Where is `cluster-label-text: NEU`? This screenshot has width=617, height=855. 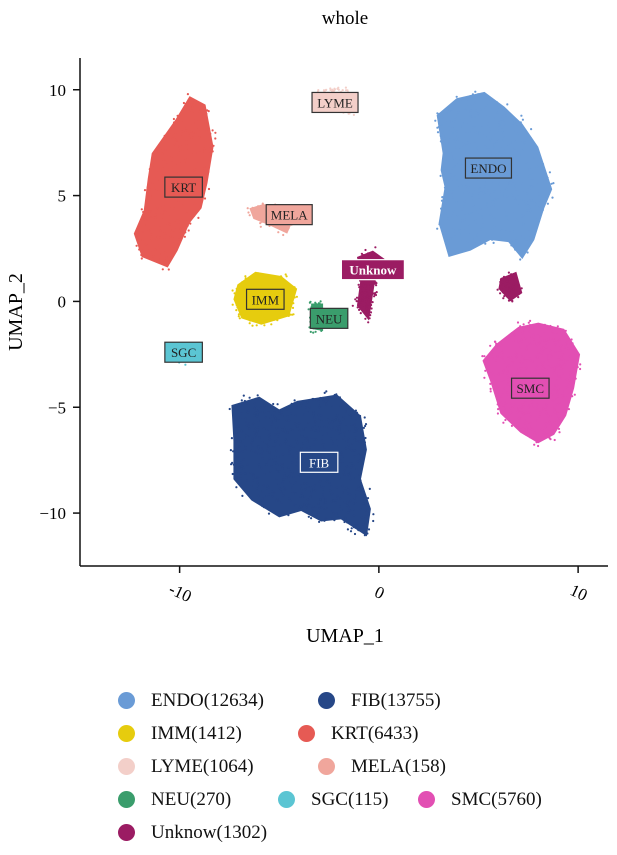 cluster-label-text: NEU is located at coordinates (329, 318).